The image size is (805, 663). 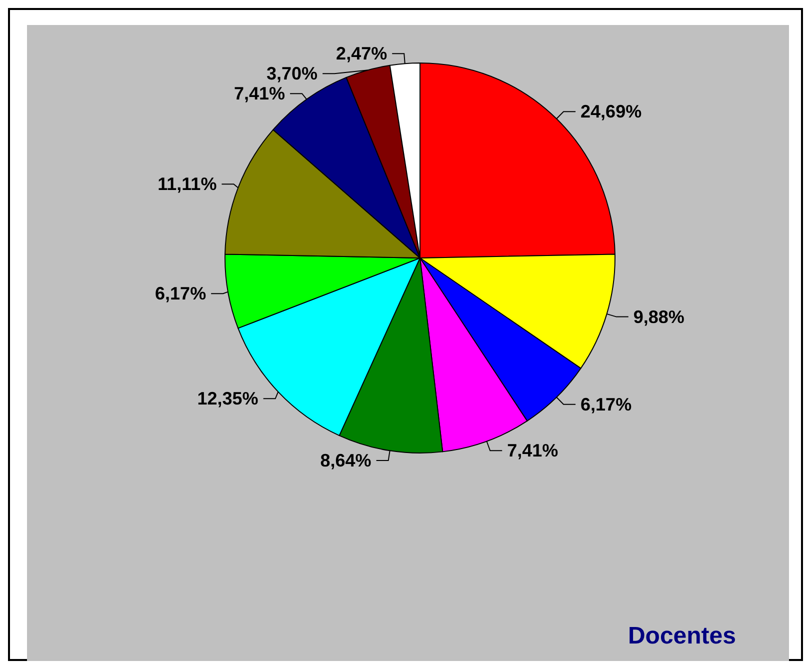 What do you see at coordinates (362, 54) in the screenshot?
I see `data-label: 2,47%` at bounding box center [362, 54].